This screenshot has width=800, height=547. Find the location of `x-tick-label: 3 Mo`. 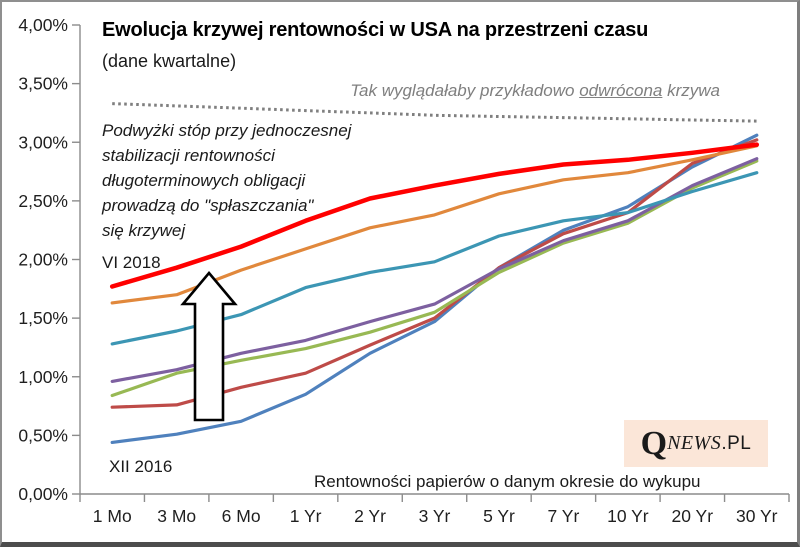

x-tick-label: 3 Mo is located at coordinates (176, 516).